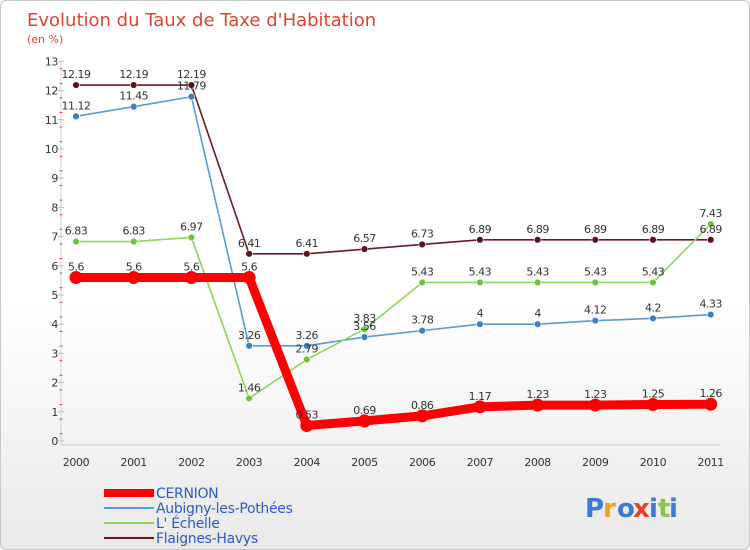  I want to click on data-label: 1.26, so click(710, 393).